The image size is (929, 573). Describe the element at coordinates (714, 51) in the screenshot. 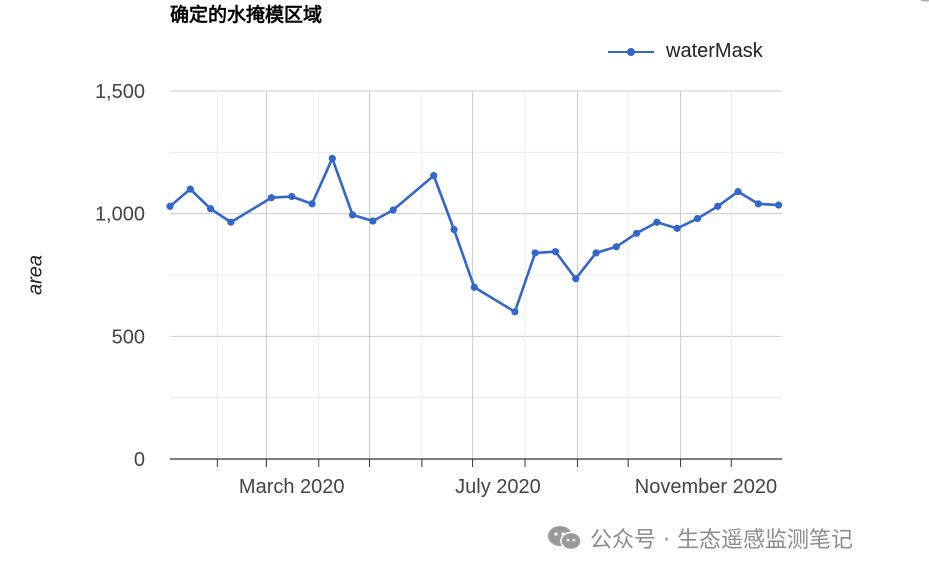

I see `legend-label-watermask: waterMask` at that location.